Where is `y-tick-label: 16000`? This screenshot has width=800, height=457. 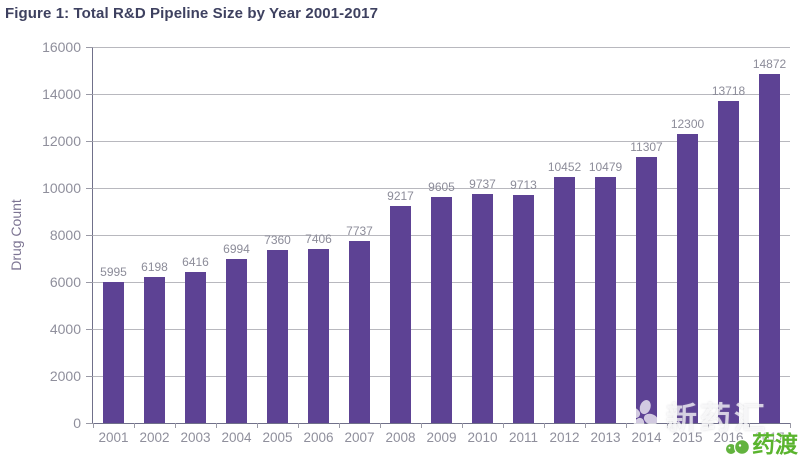
y-tick-label: 16000 is located at coordinates (61, 47).